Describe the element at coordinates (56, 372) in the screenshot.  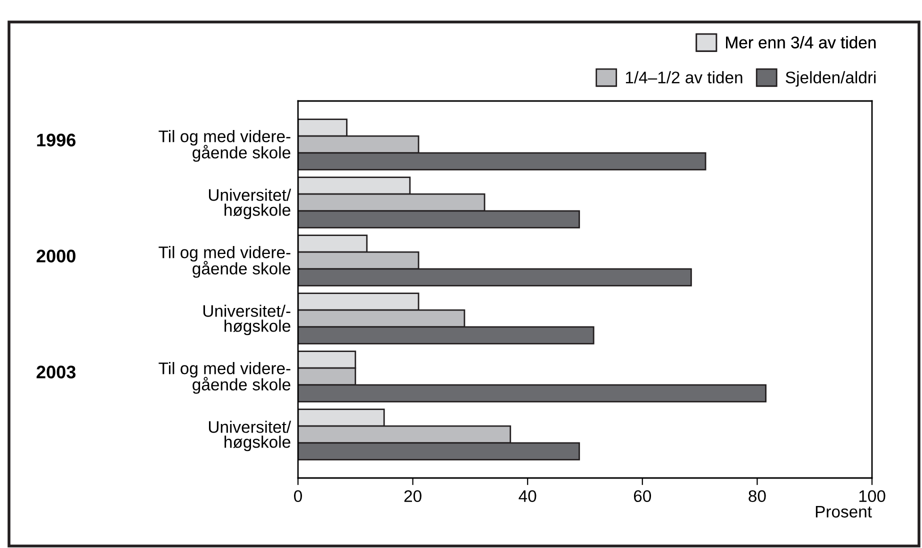
I see `text: 2003` at that location.